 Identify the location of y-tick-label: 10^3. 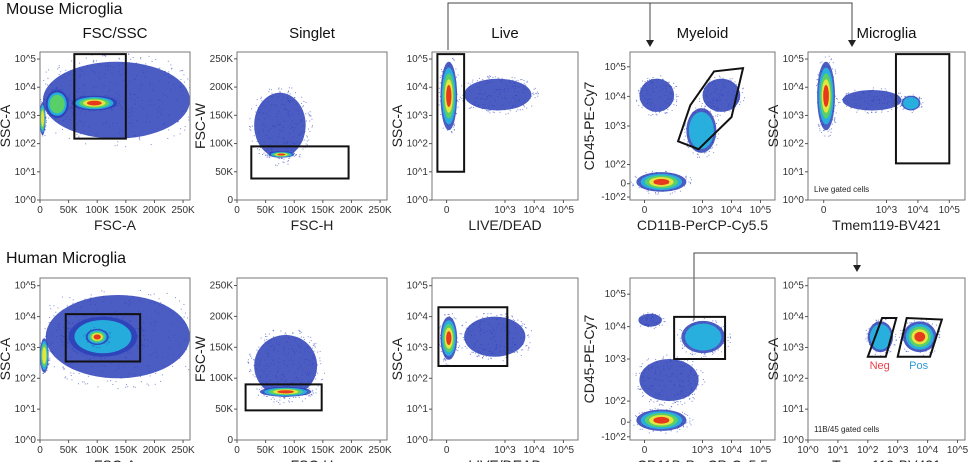
(616, 126).